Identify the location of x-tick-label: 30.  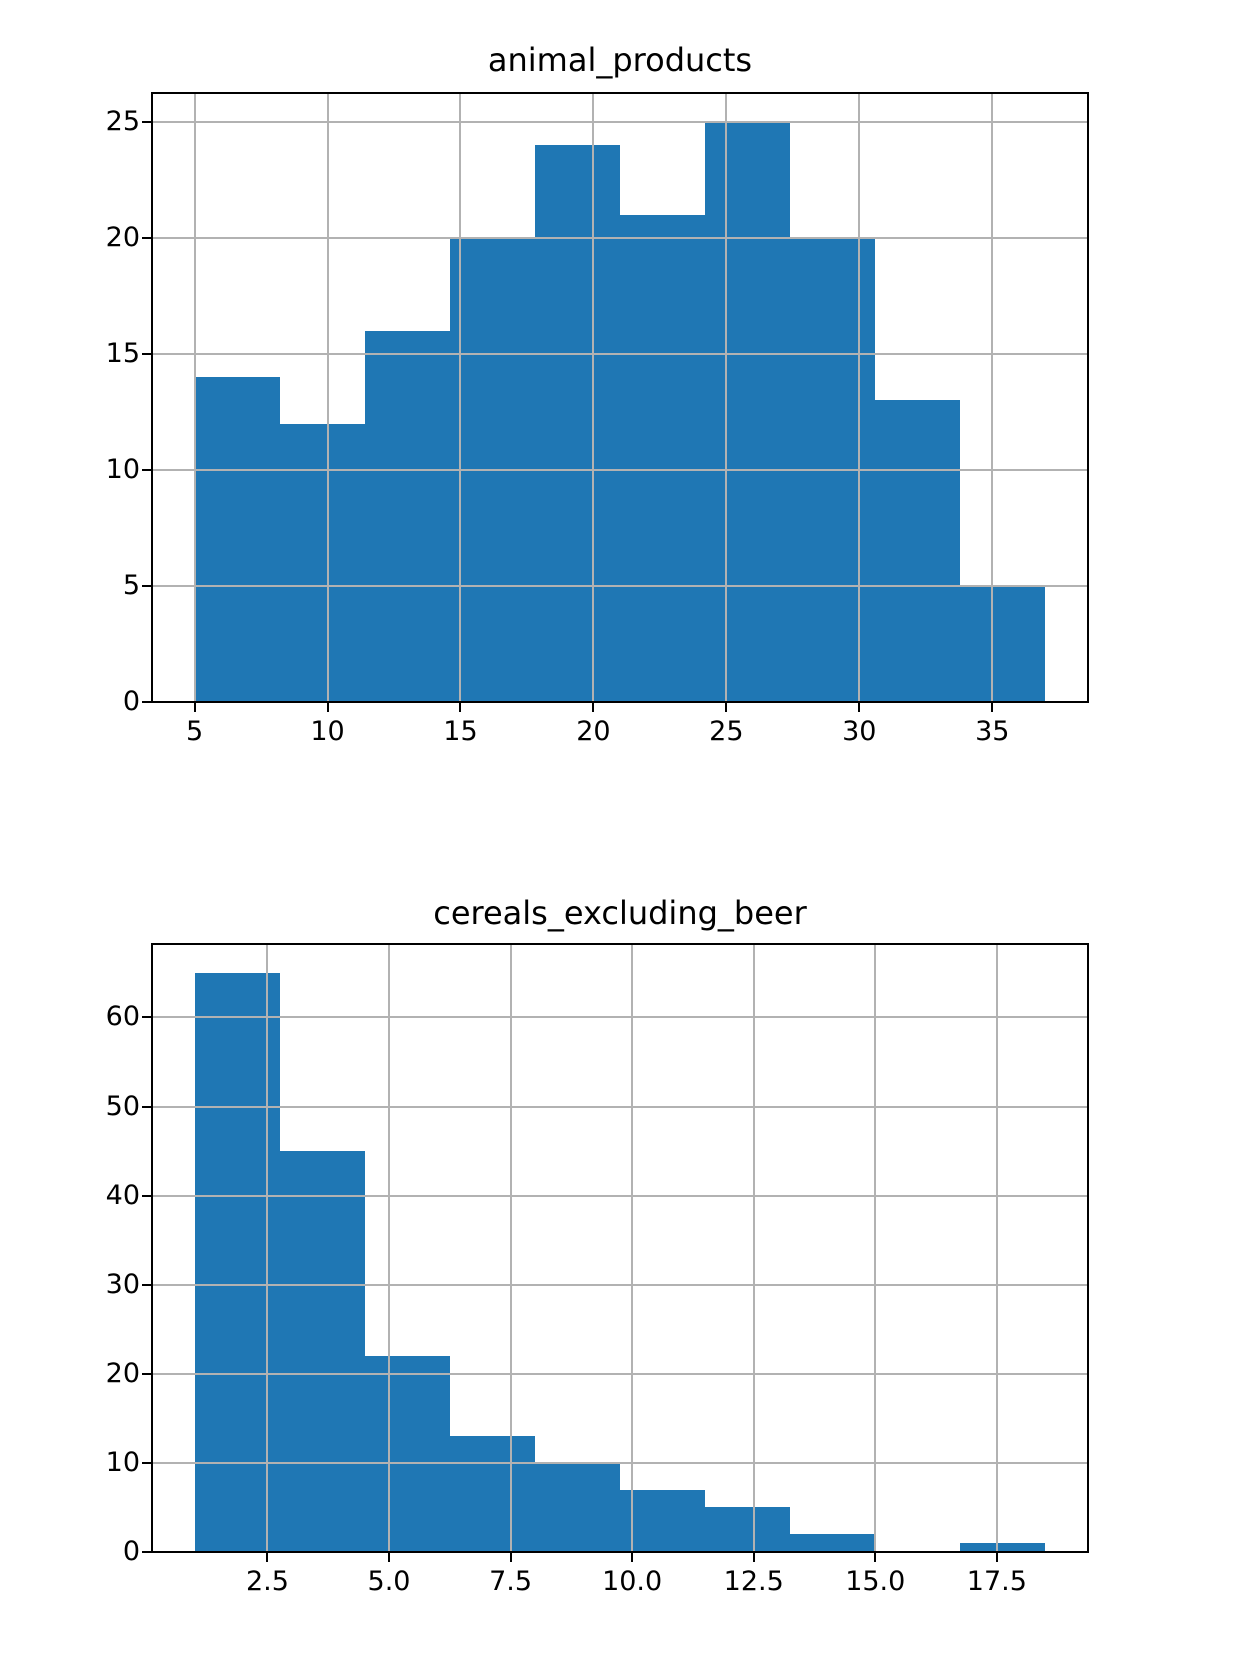
(859, 731).